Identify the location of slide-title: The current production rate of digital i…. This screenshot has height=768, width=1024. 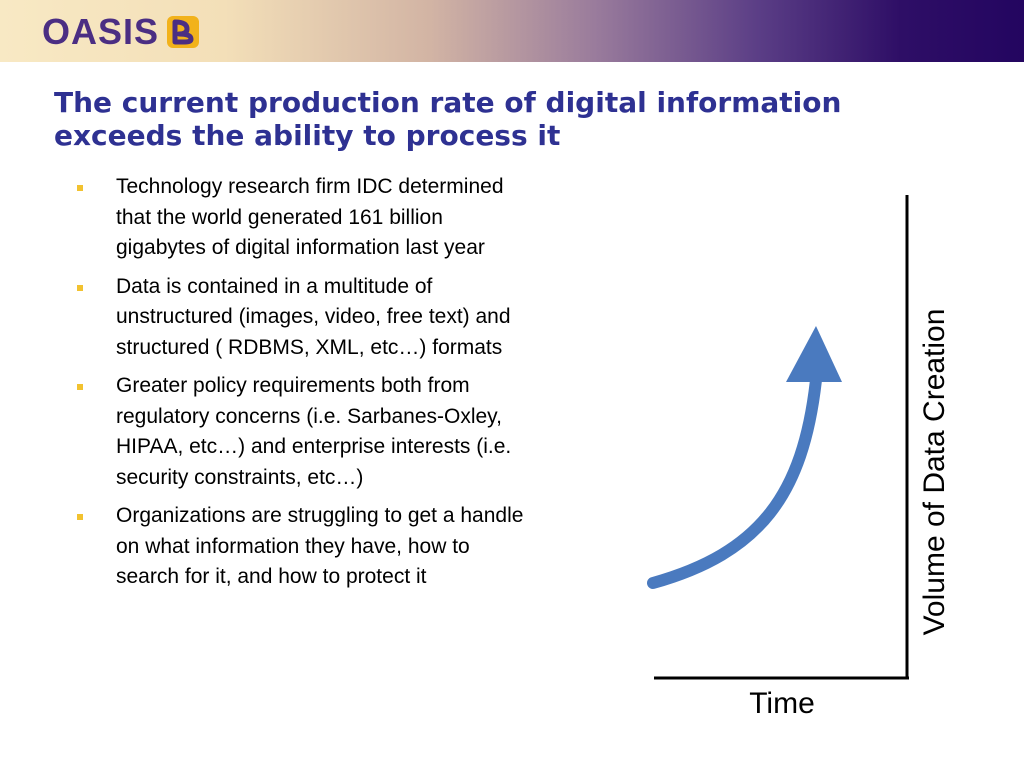
(448, 119).